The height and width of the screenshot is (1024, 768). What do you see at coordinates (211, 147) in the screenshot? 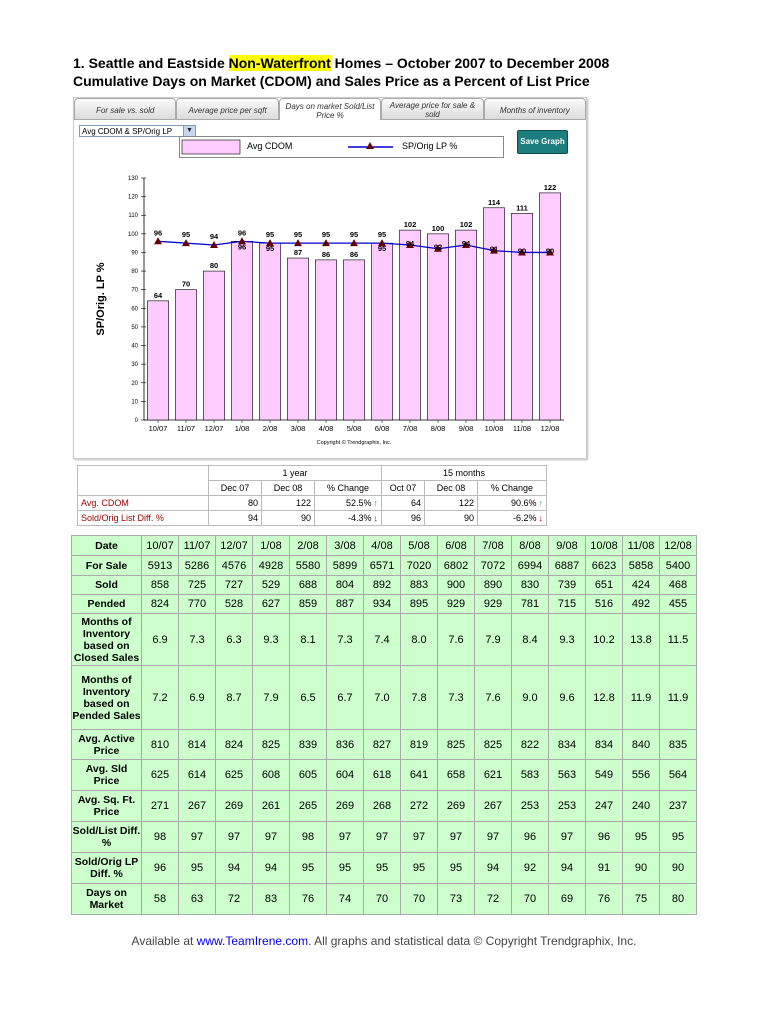
I see `legend-bar-swatch` at bounding box center [211, 147].